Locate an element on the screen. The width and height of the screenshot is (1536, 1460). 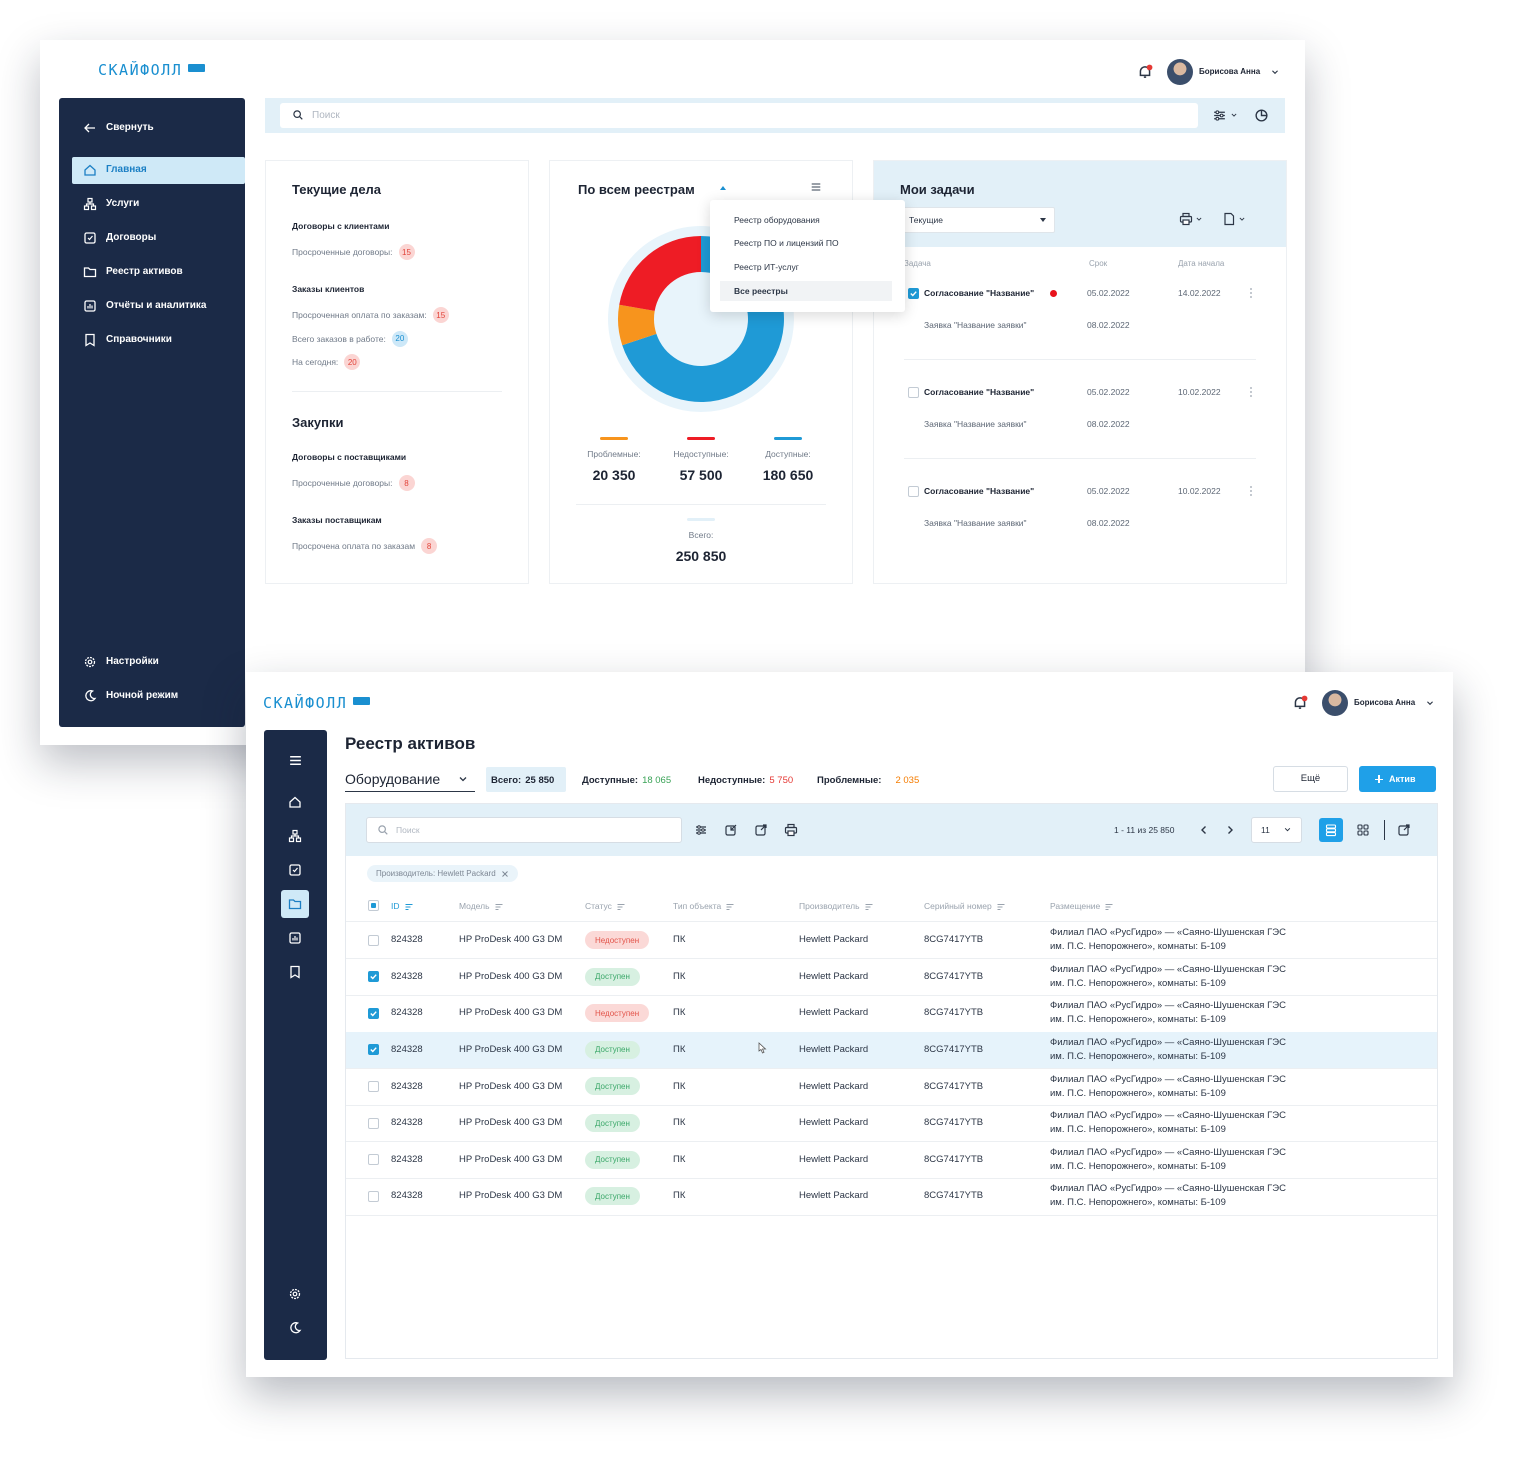
view-settings is located at coordinates (1404, 830).